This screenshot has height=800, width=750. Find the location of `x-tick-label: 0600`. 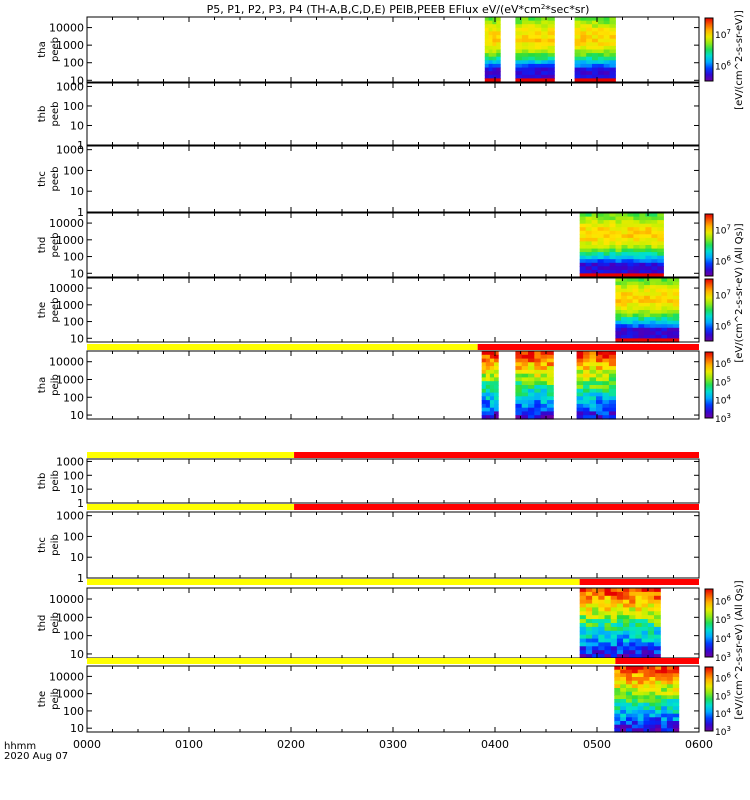

x-tick-label: 0600 is located at coordinates (699, 744).